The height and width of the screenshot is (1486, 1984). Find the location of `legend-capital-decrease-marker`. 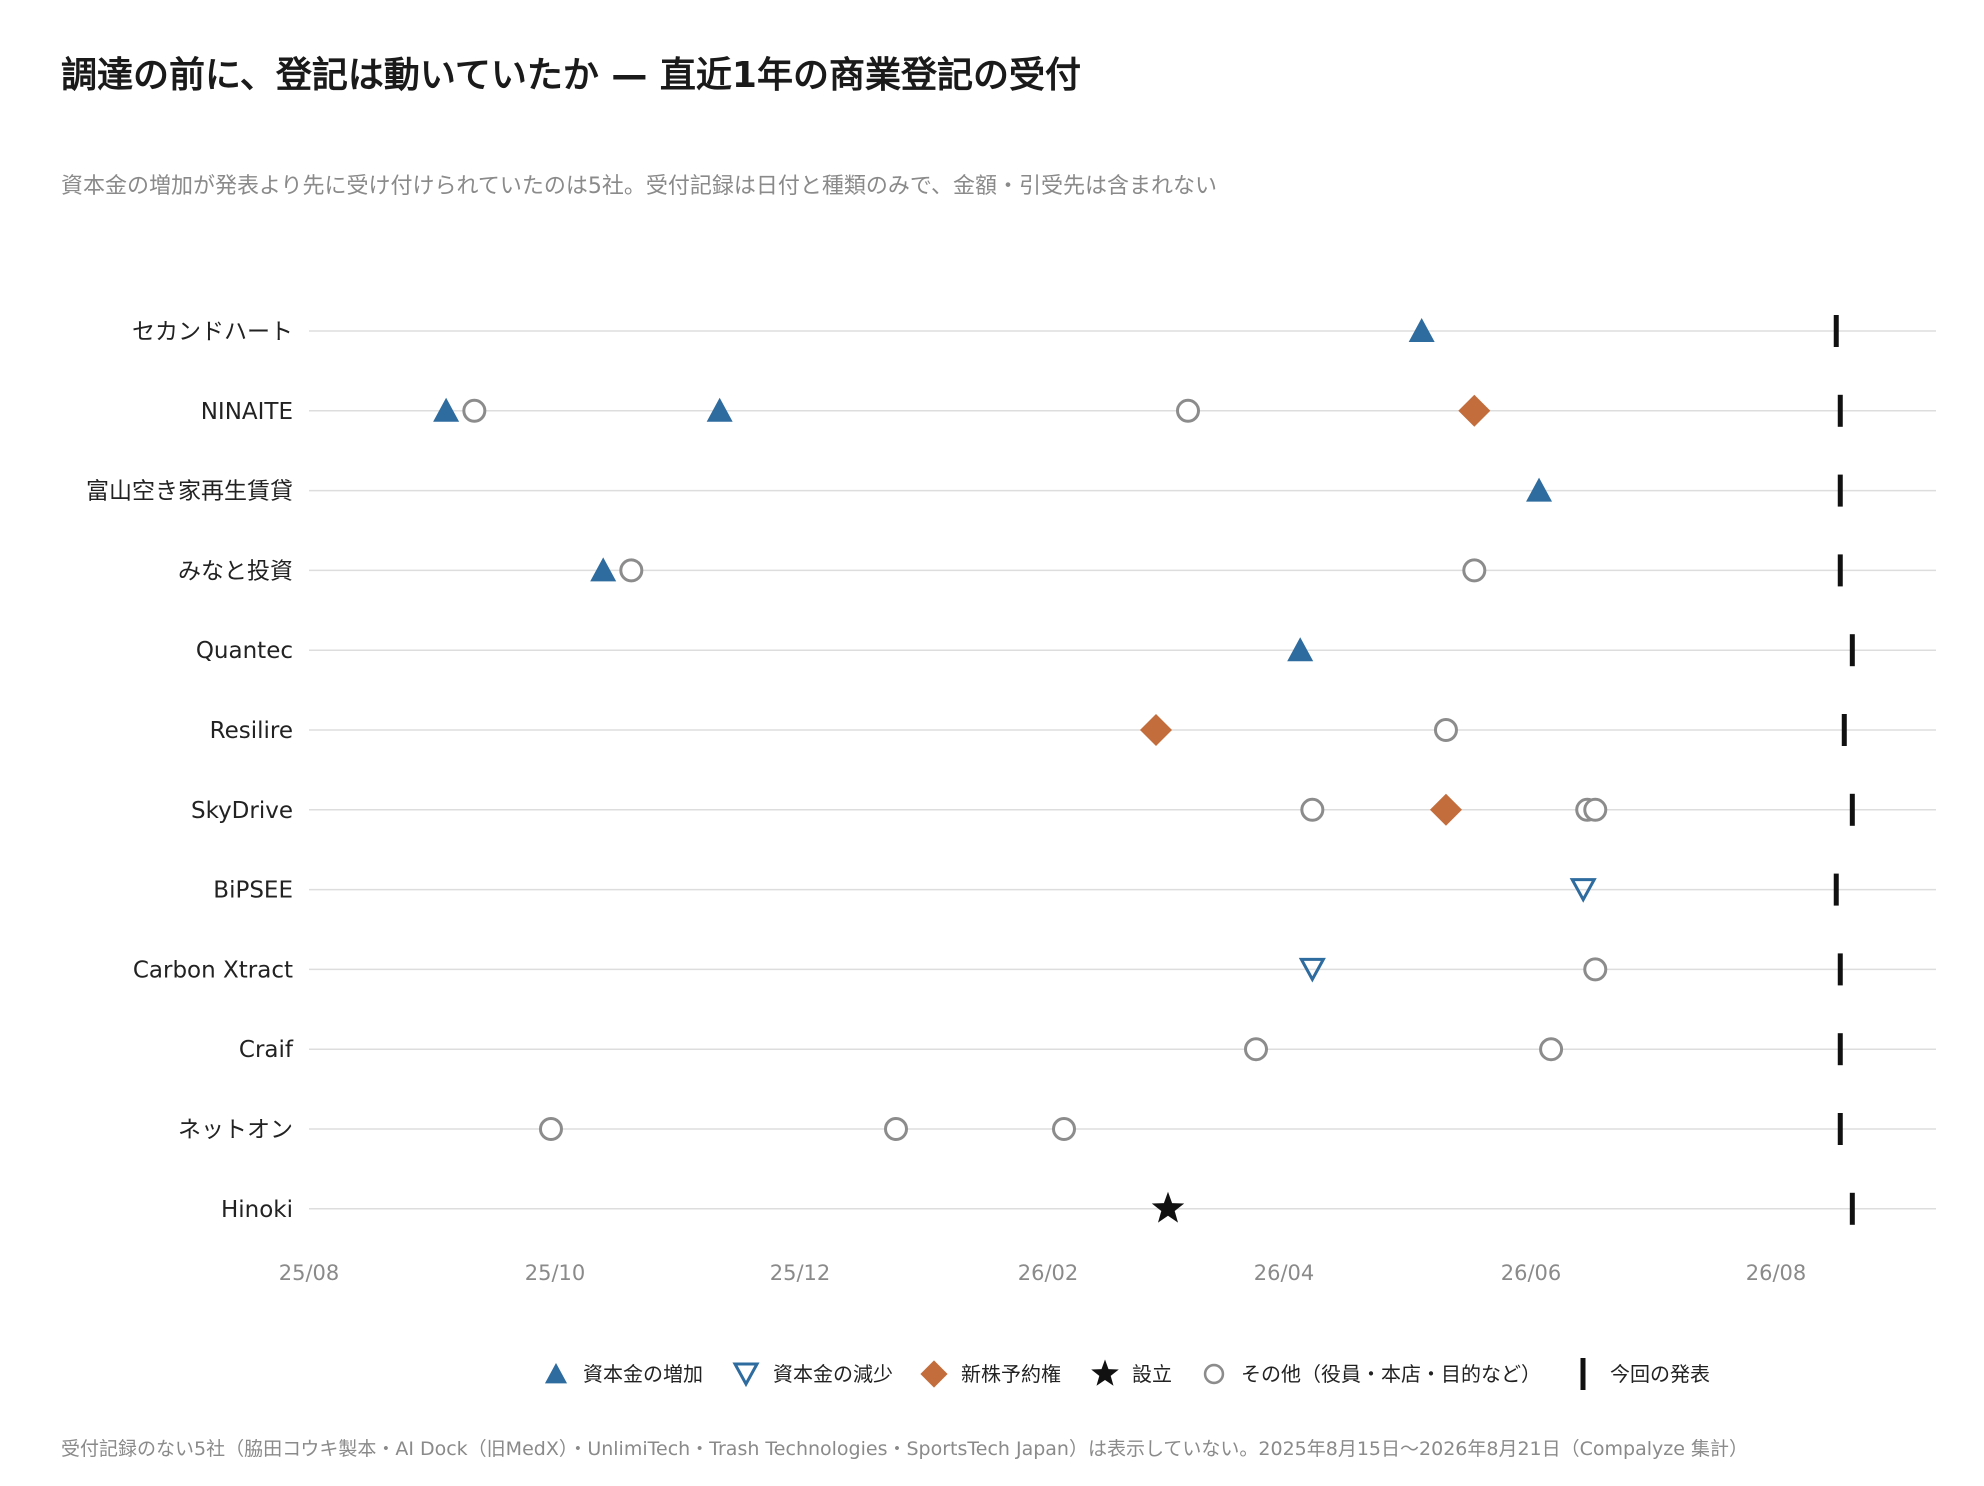

legend-capital-decrease-marker is located at coordinates (746, 1375).